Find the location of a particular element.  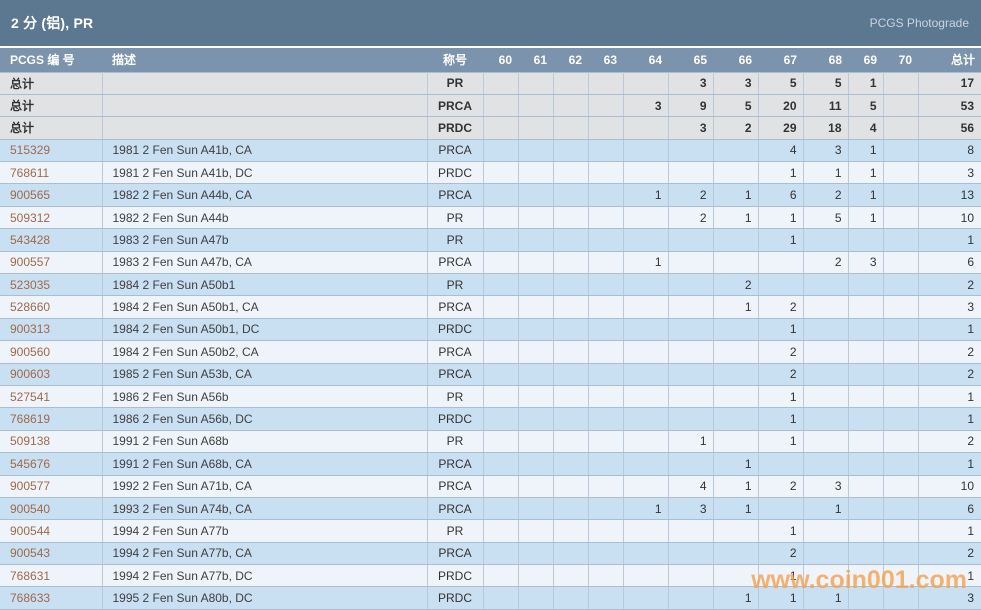

pcgs-number-link: 545676 is located at coordinates (51, 464).